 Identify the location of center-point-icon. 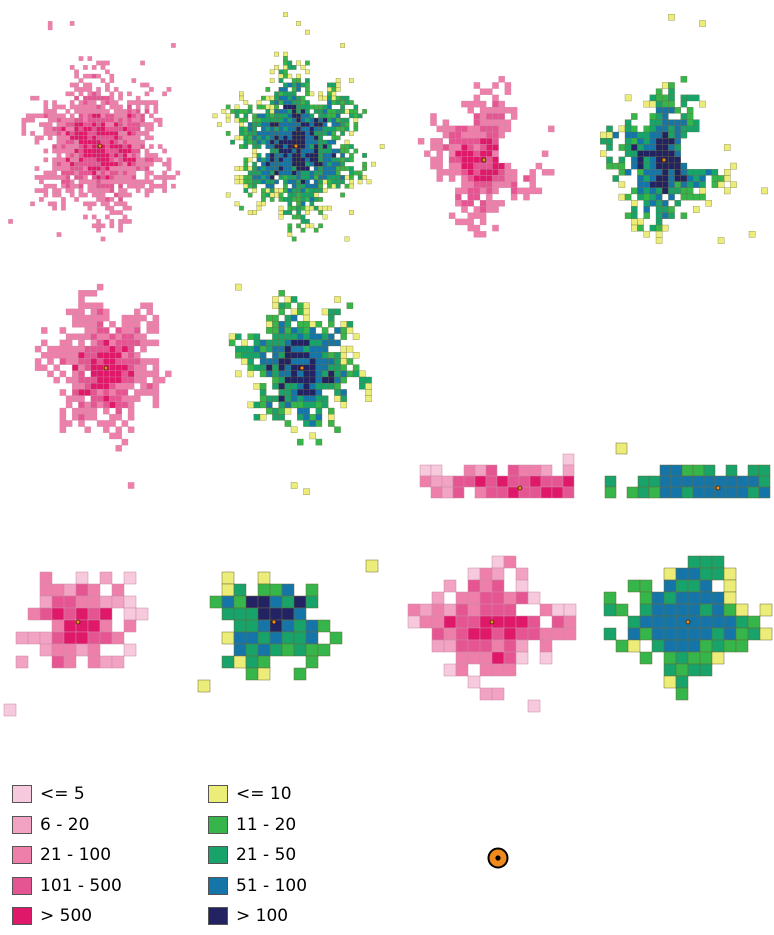
(274, 622).